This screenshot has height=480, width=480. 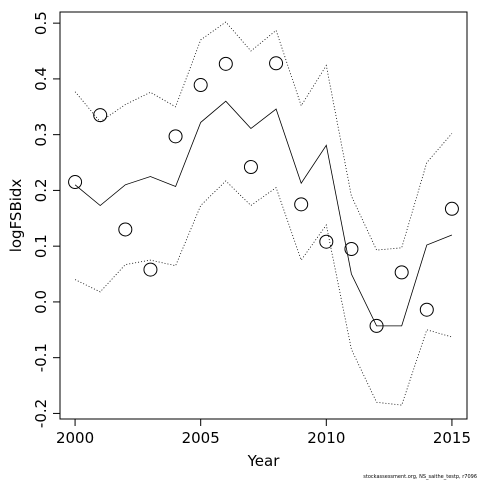 I want to click on data-point-2003, so click(x=150, y=269).